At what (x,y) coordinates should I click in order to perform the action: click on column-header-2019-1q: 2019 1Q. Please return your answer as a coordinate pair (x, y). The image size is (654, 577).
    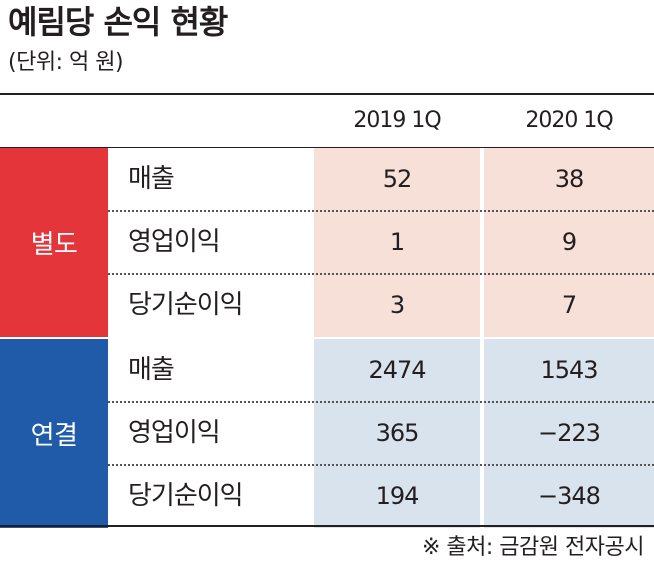
    Looking at the image, I should click on (397, 120).